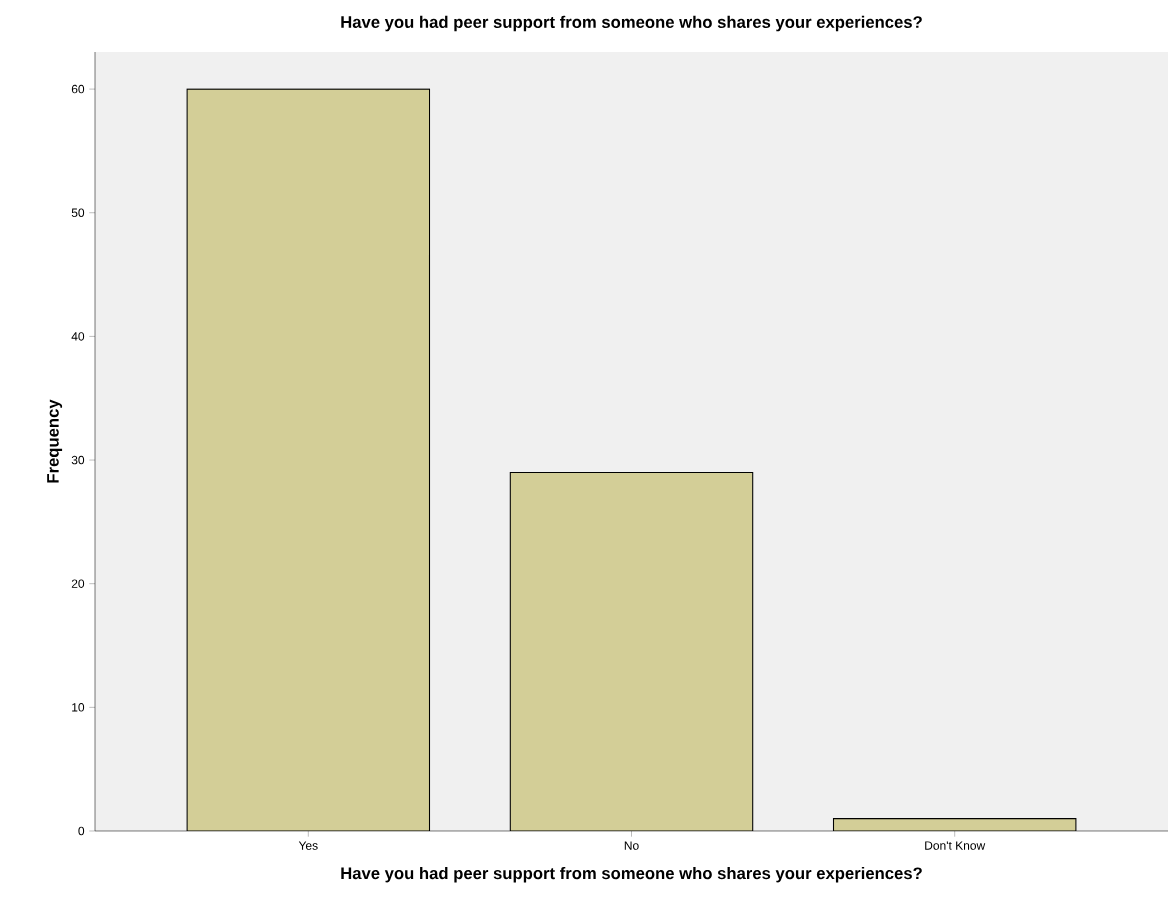  What do you see at coordinates (81, 831) in the screenshot?
I see `y-tick-label: 0` at bounding box center [81, 831].